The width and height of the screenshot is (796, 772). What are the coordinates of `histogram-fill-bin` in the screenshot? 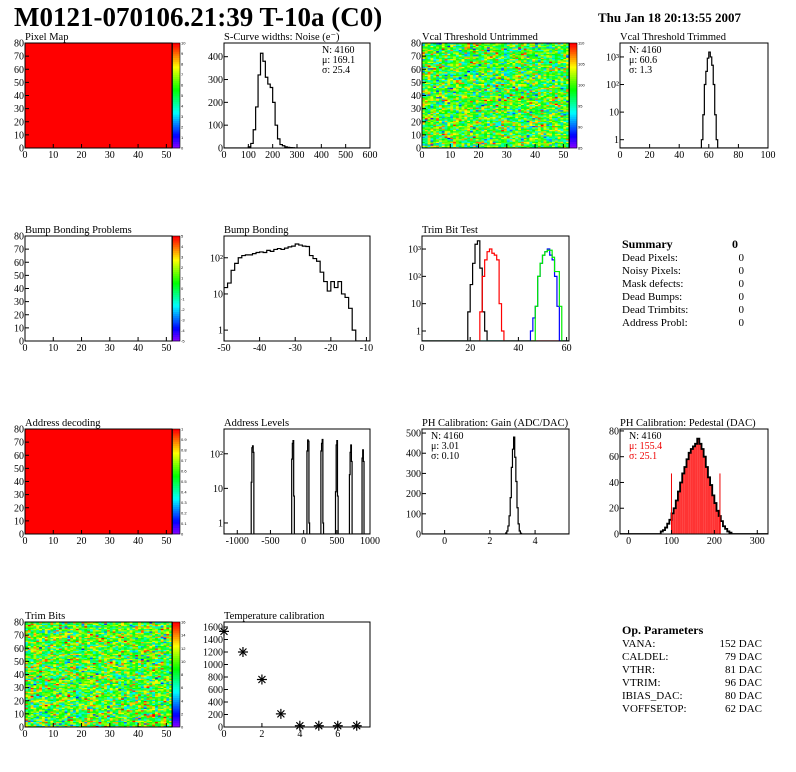 It's located at (689, 493).